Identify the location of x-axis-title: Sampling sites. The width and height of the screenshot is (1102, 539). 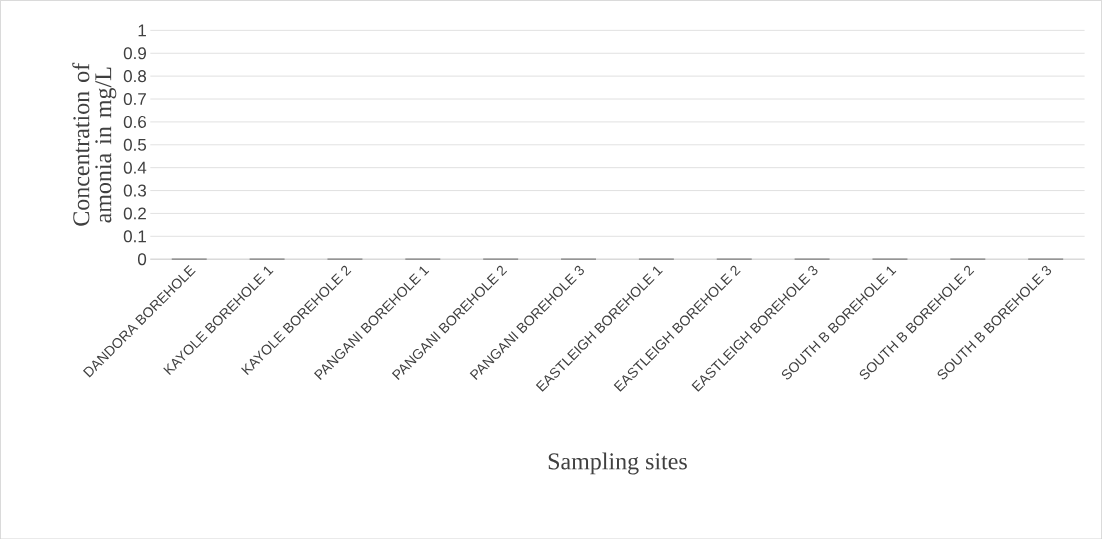
(617, 463).